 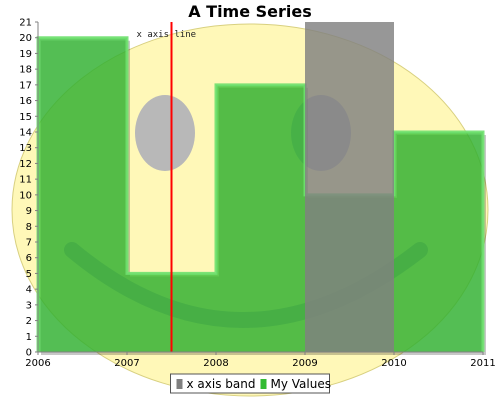 What do you see at coordinates (29, 227) in the screenshot?
I see `y-tick-label: 8` at bounding box center [29, 227].